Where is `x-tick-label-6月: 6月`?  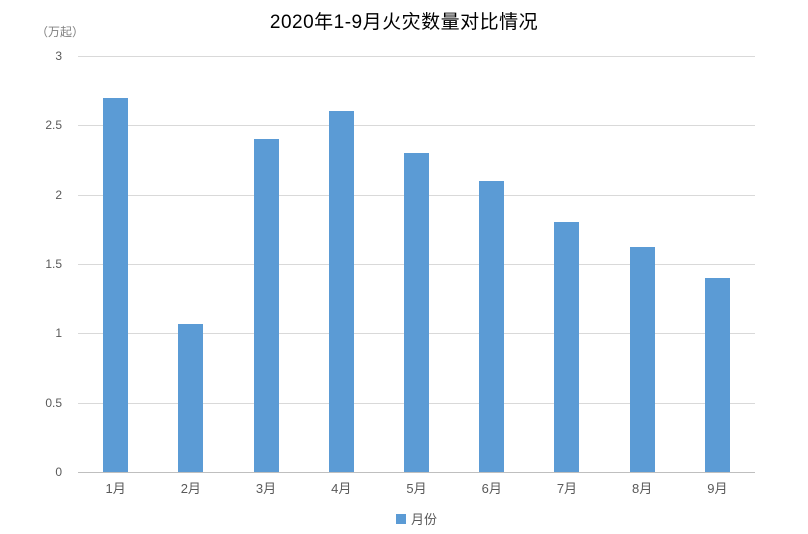 x-tick-label-6月: 6月 is located at coordinates (491, 488).